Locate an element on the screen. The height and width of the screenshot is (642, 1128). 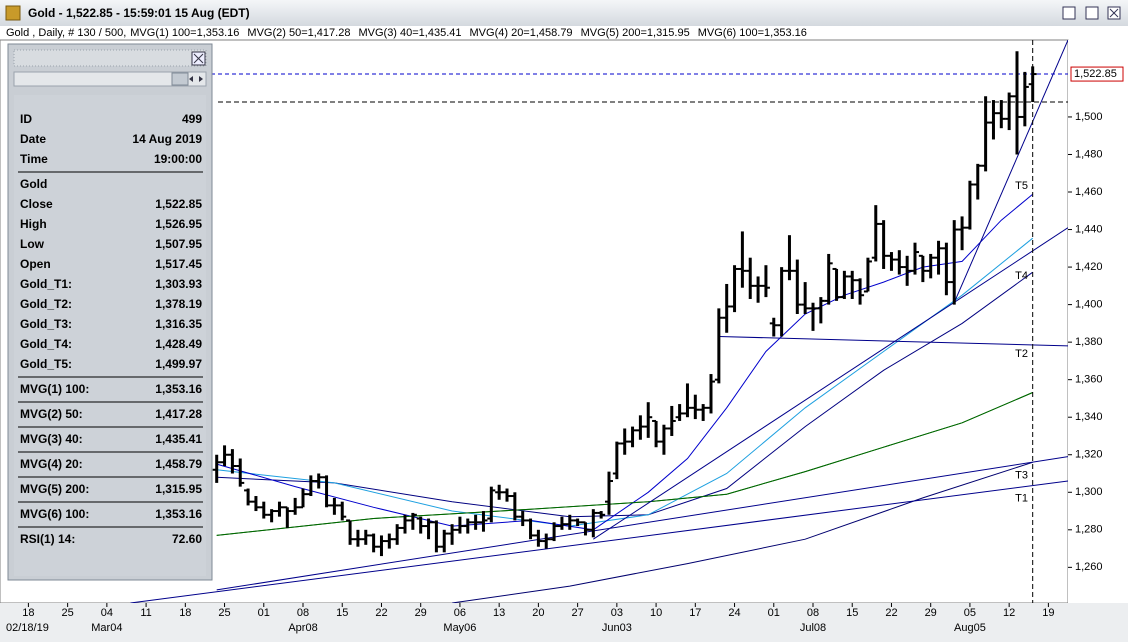
dw-label: Date is located at coordinates (33, 139).